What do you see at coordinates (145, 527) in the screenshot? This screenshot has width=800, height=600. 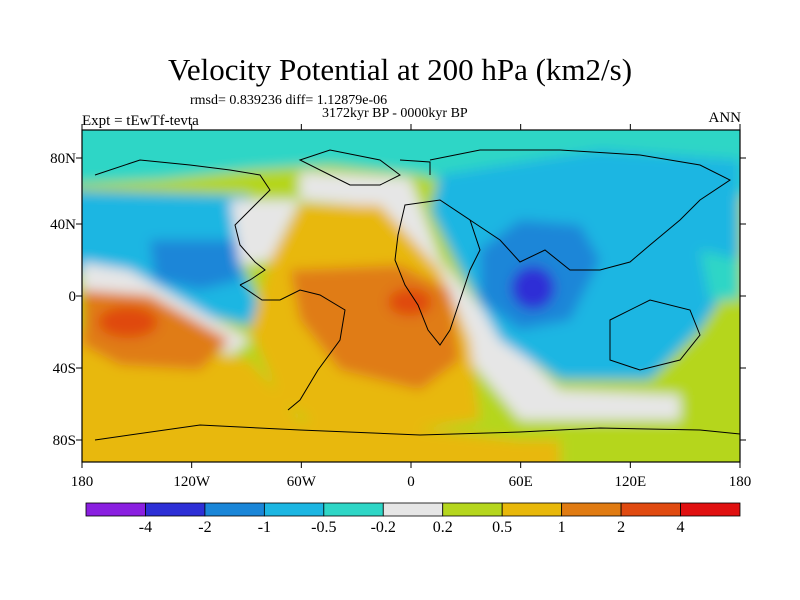 I see `colorbar-label: -4` at bounding box center [145, 527].